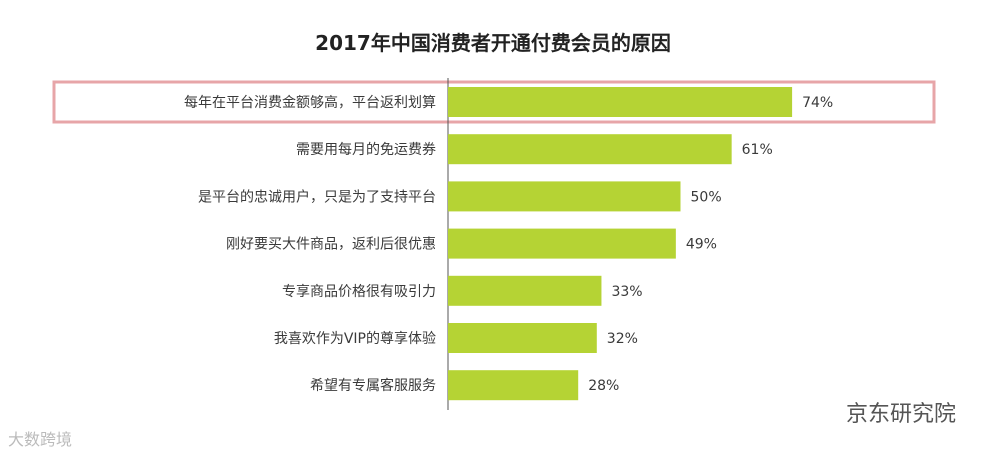 This screenshot has height=456, width=986. Describe the element at coordinates (701, 245) in the screenshot. I see `data-label: 49%` at that location.